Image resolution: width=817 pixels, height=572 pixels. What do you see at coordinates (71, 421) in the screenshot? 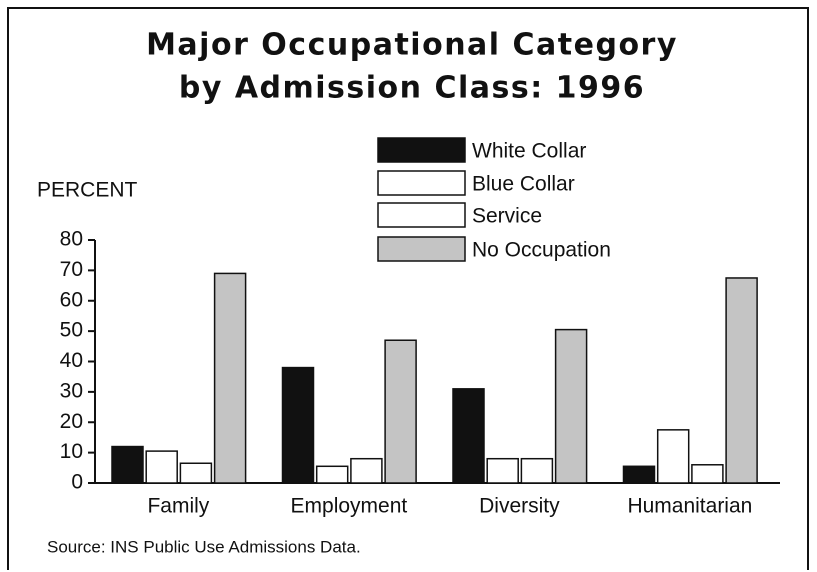
I see `y-tick-label: 20` at bounding box center [71, 421].